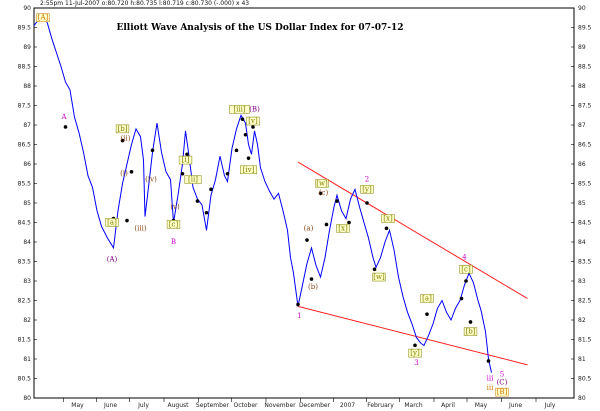 The image size is (600, 411). Describe the element at coordinates (313, 287) in the screenshot. I see `wave-label-group: (b)` at that location.